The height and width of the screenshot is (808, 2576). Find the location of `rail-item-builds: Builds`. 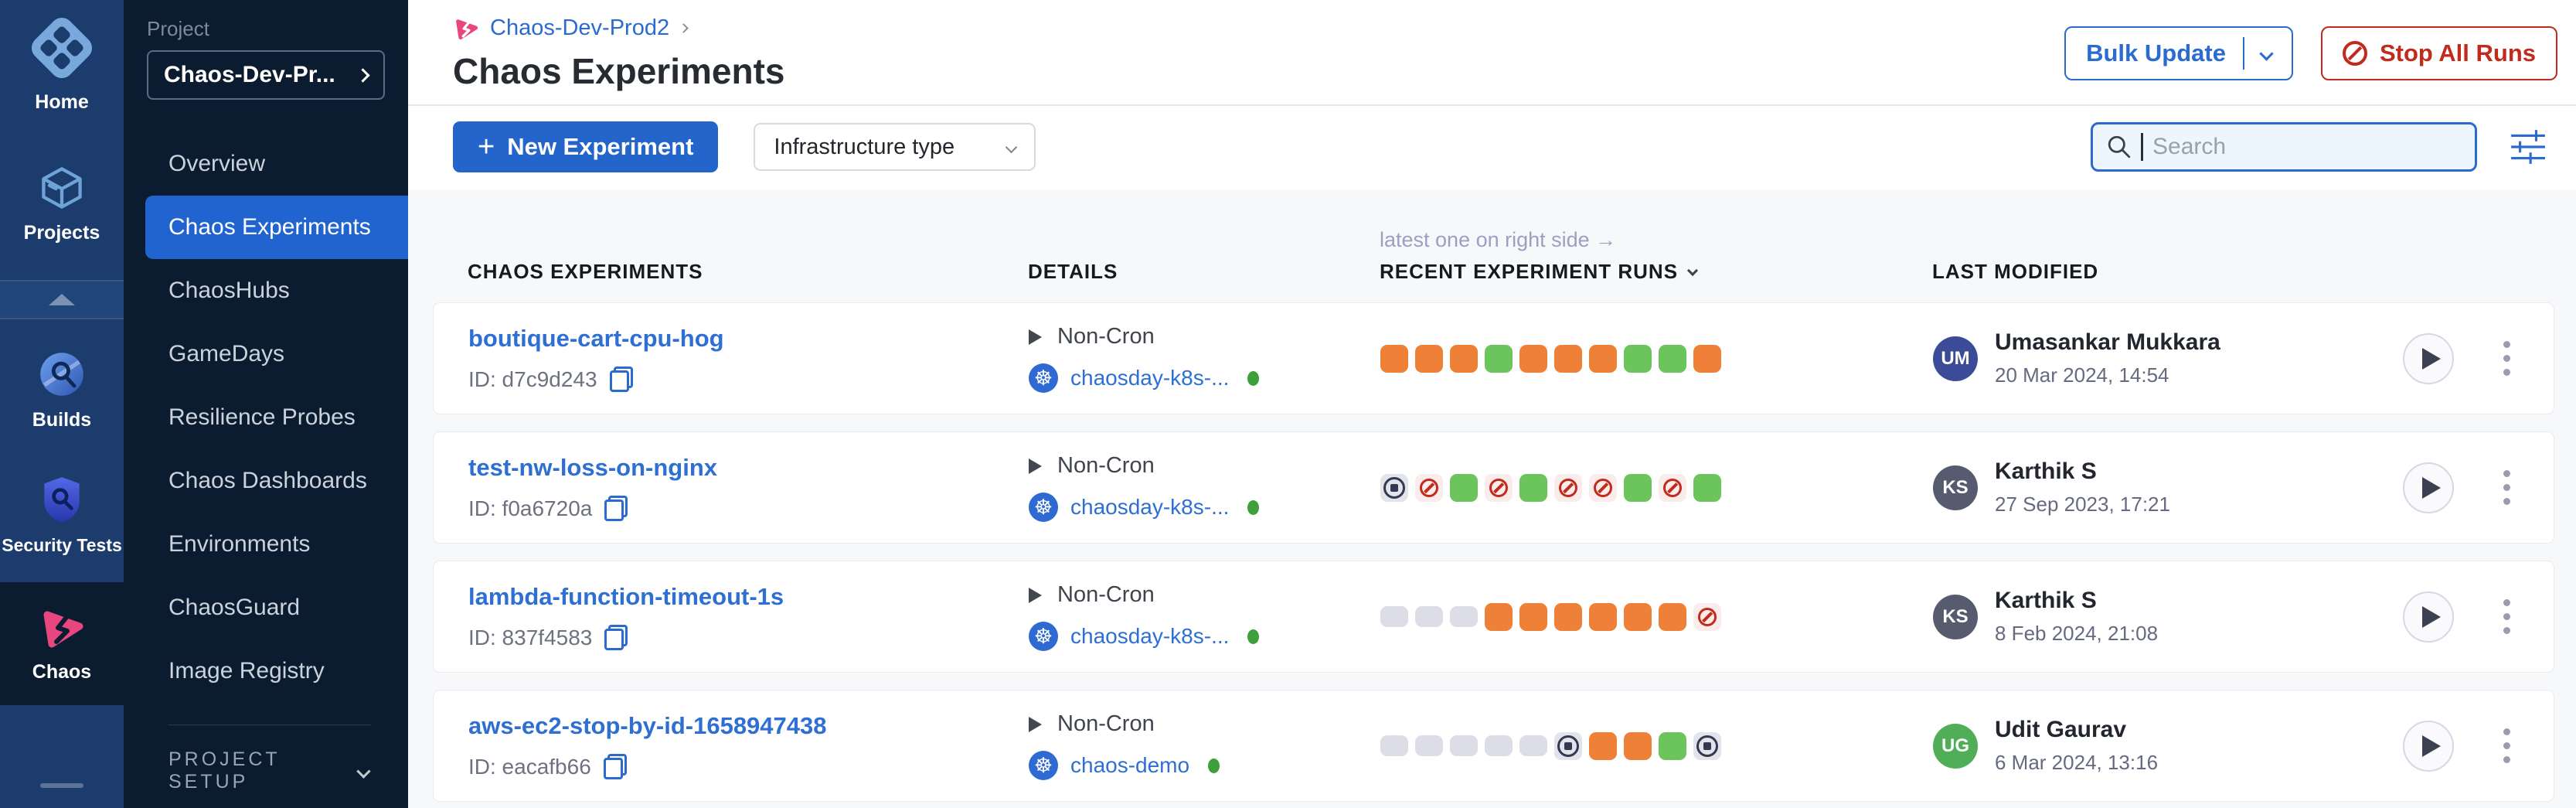

rail-item-builds: Builds is located at coordinates (62, 391).